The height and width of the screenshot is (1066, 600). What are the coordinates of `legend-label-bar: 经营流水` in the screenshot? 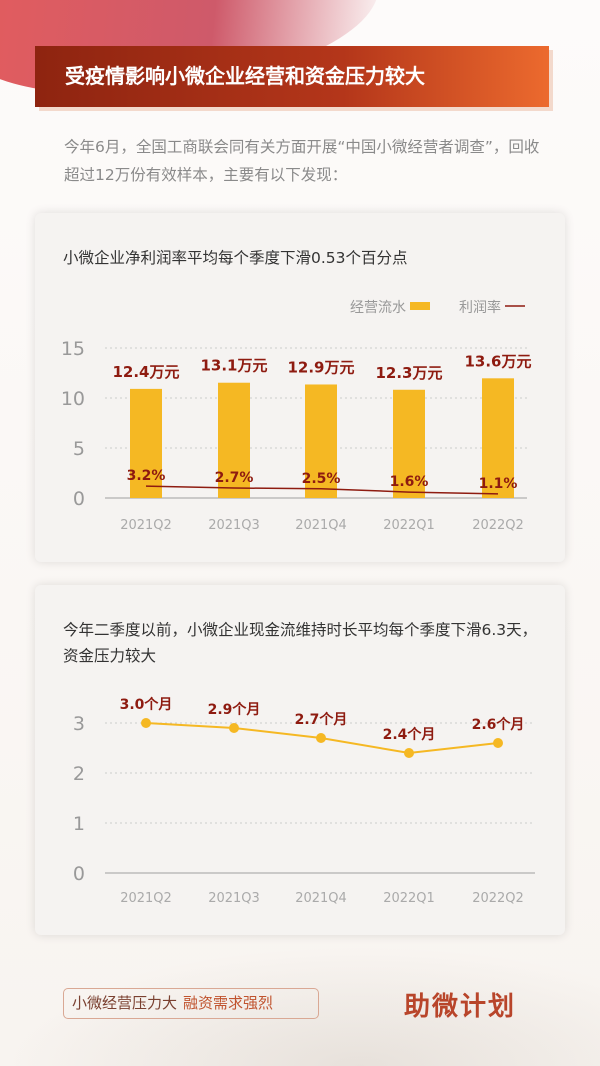 It's located at (378, 308).